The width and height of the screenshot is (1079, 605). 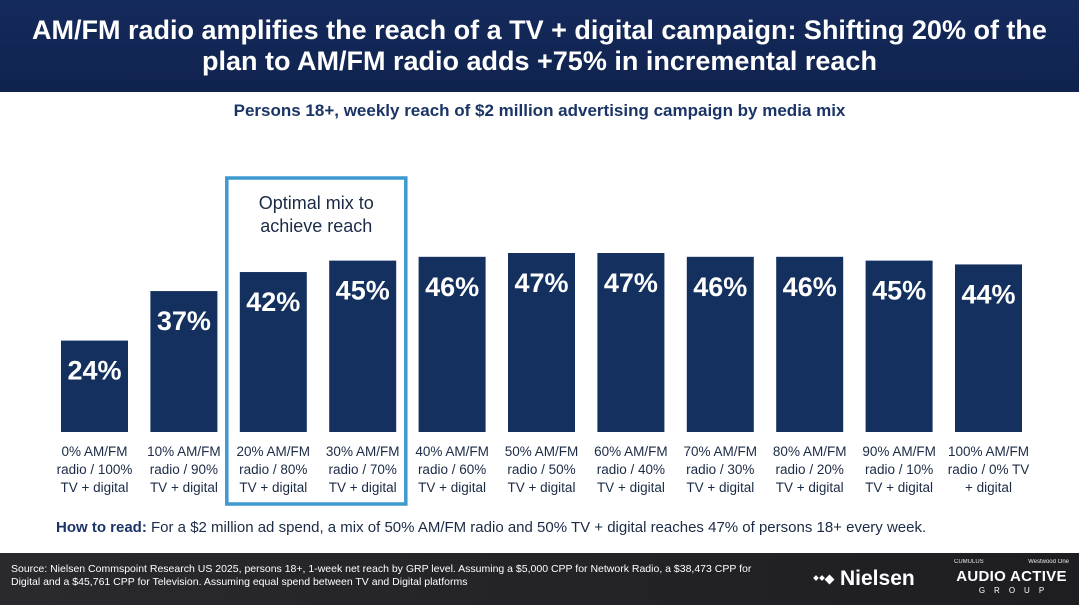 I want to click on category-label: radio / 20%, so click(x=810, y=469).